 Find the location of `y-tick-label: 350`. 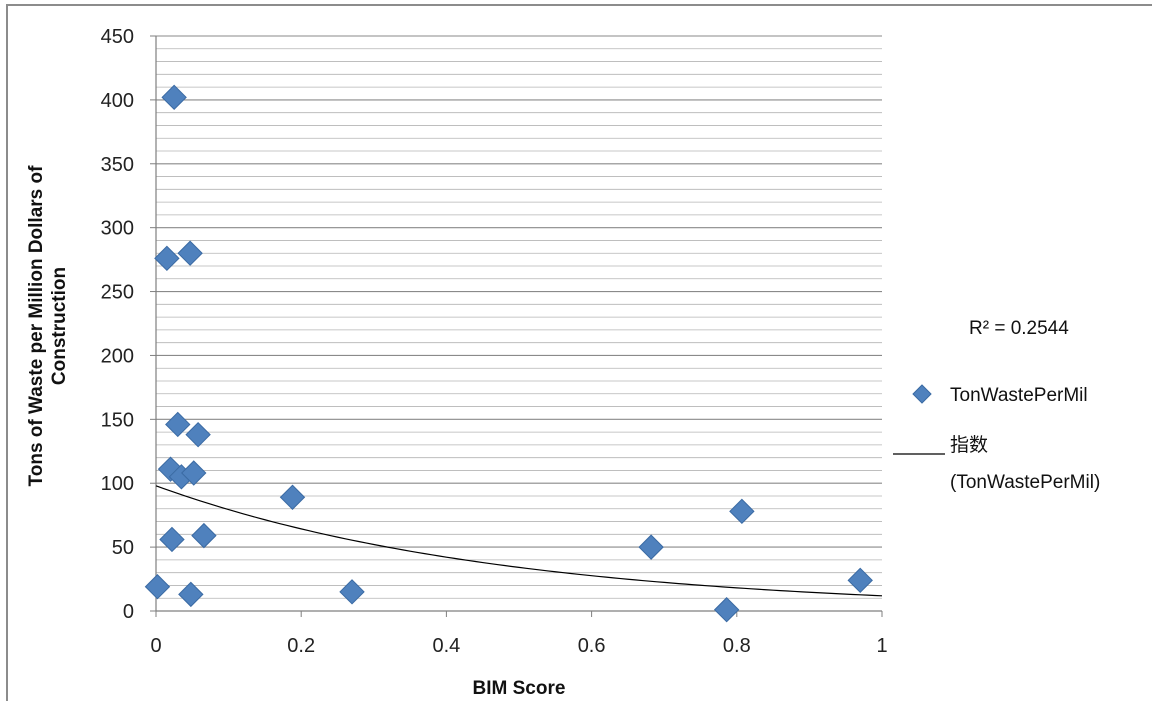

y-tick-label: 350 is located at coordinates (117, 165).